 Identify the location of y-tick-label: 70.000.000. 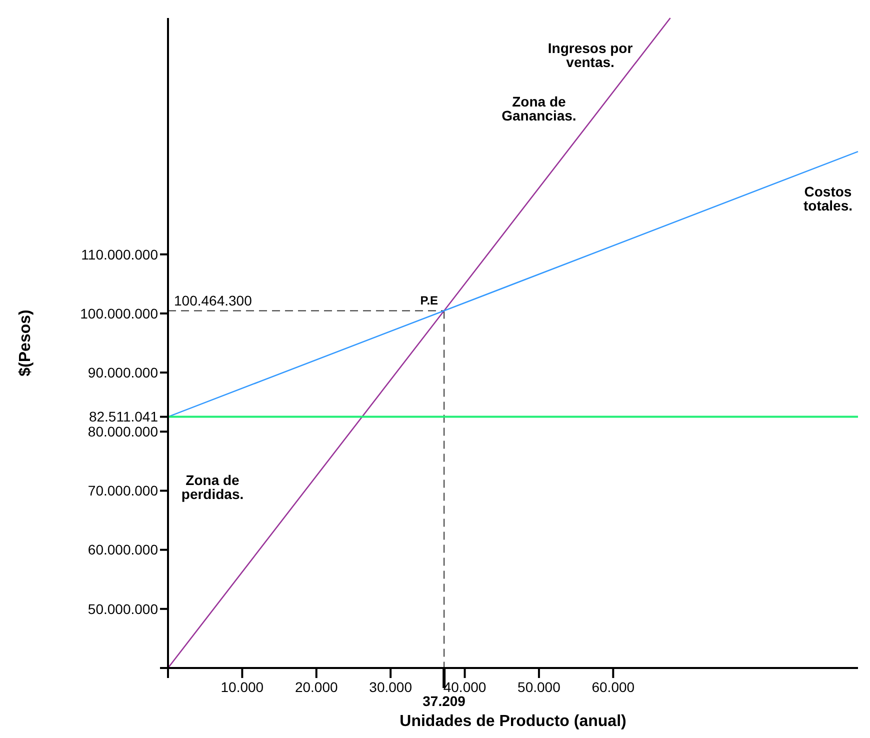
(123, 490).